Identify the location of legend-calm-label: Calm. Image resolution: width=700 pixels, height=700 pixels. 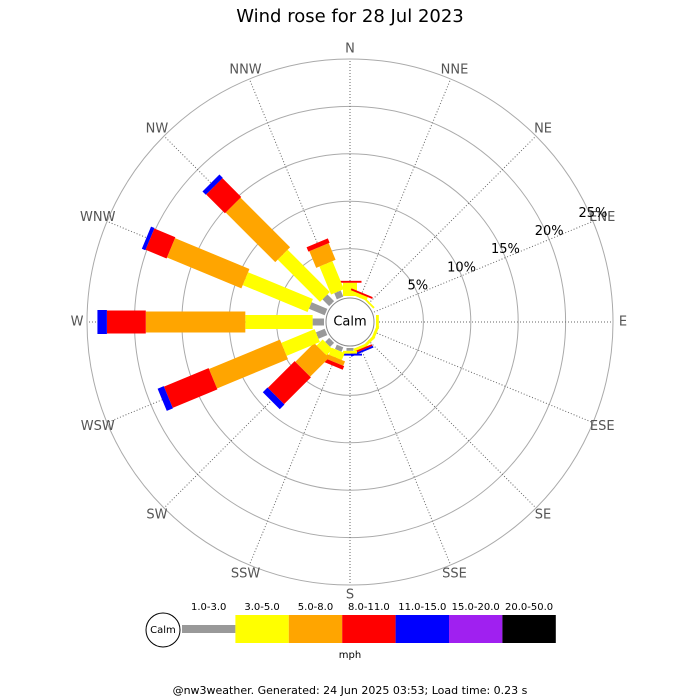
(163, 630).